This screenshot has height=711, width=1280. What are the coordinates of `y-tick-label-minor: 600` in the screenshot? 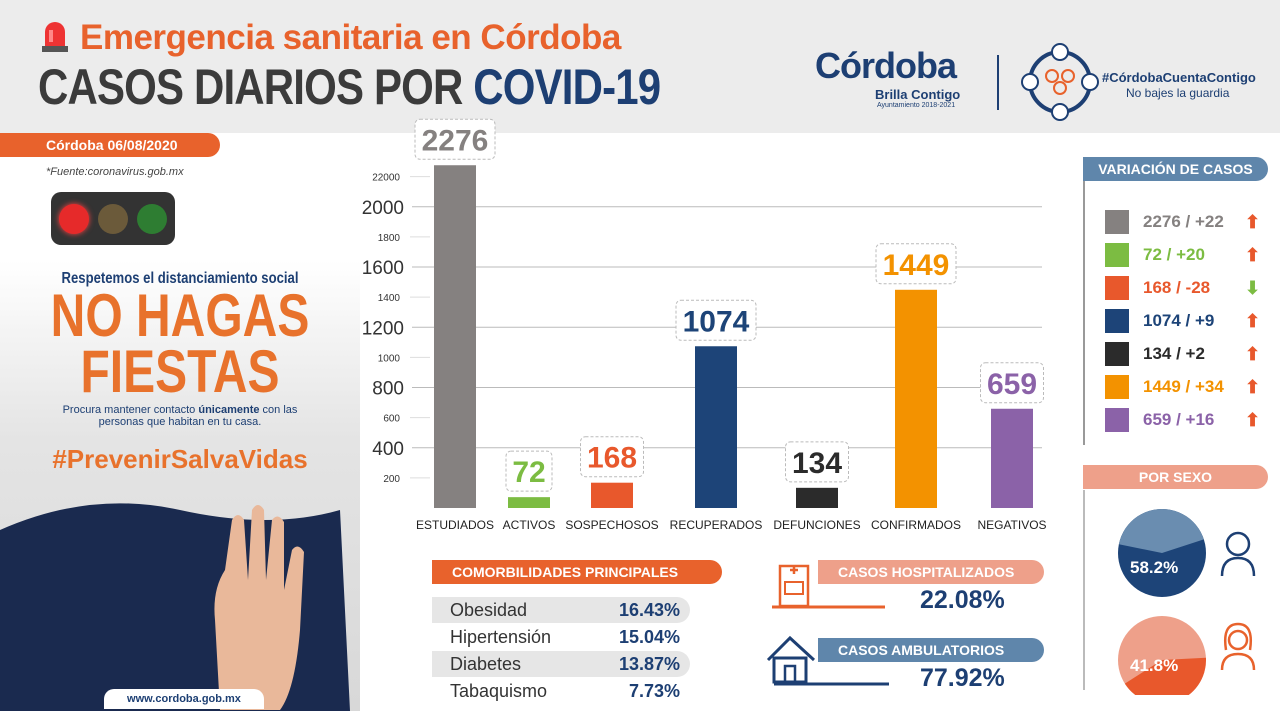 It's located at (391, 419).